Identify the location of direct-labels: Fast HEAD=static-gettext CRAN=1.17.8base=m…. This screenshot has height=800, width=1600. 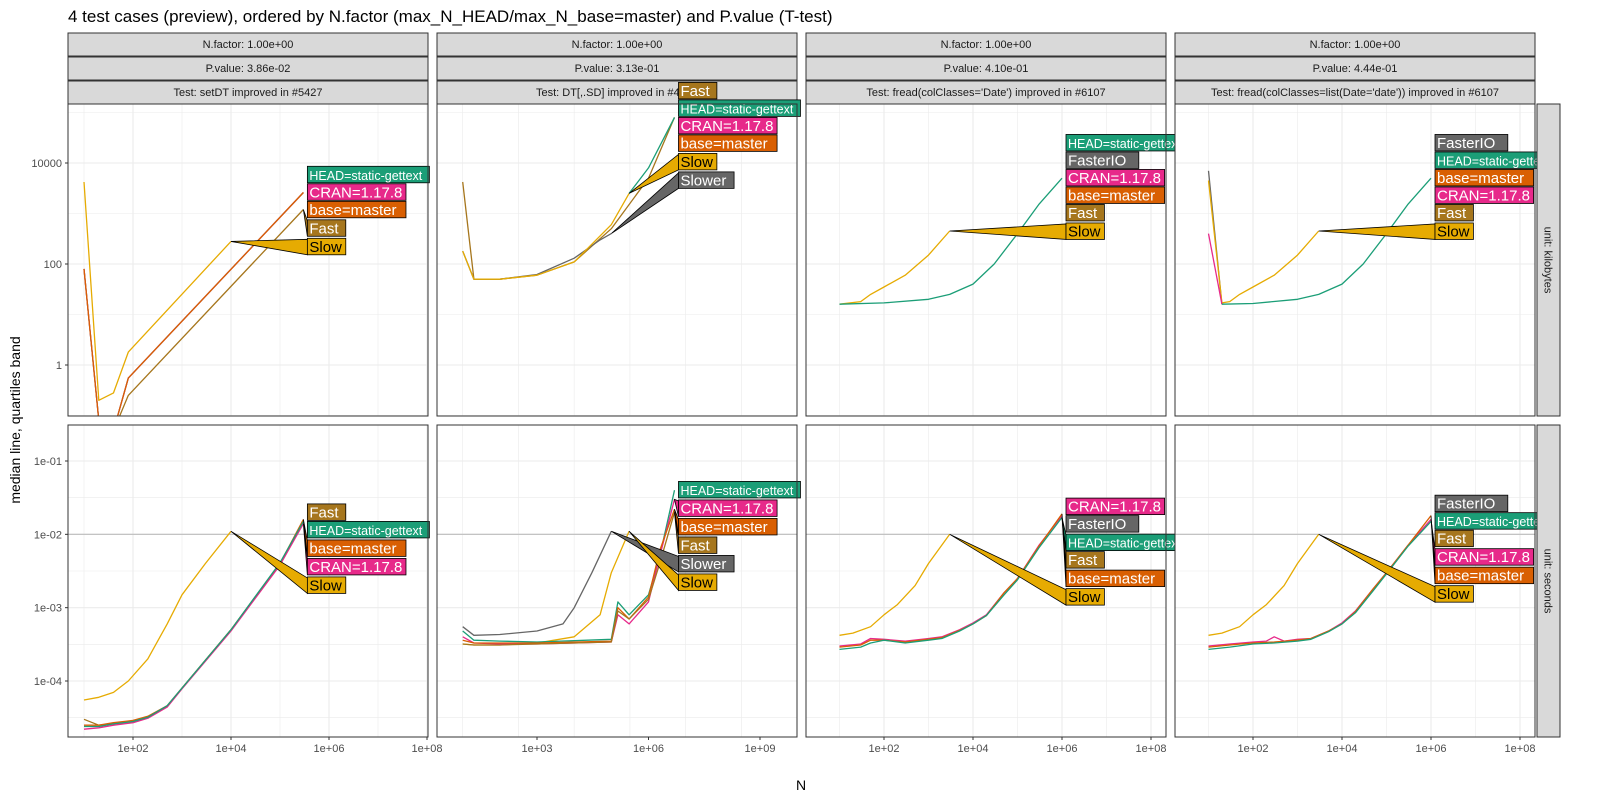
(706, 157).